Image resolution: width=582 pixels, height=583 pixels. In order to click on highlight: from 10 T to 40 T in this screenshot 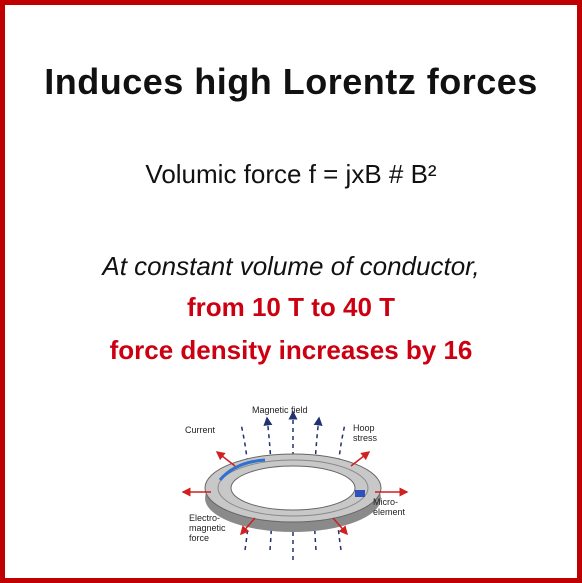, I will do `click(291, 307)`.